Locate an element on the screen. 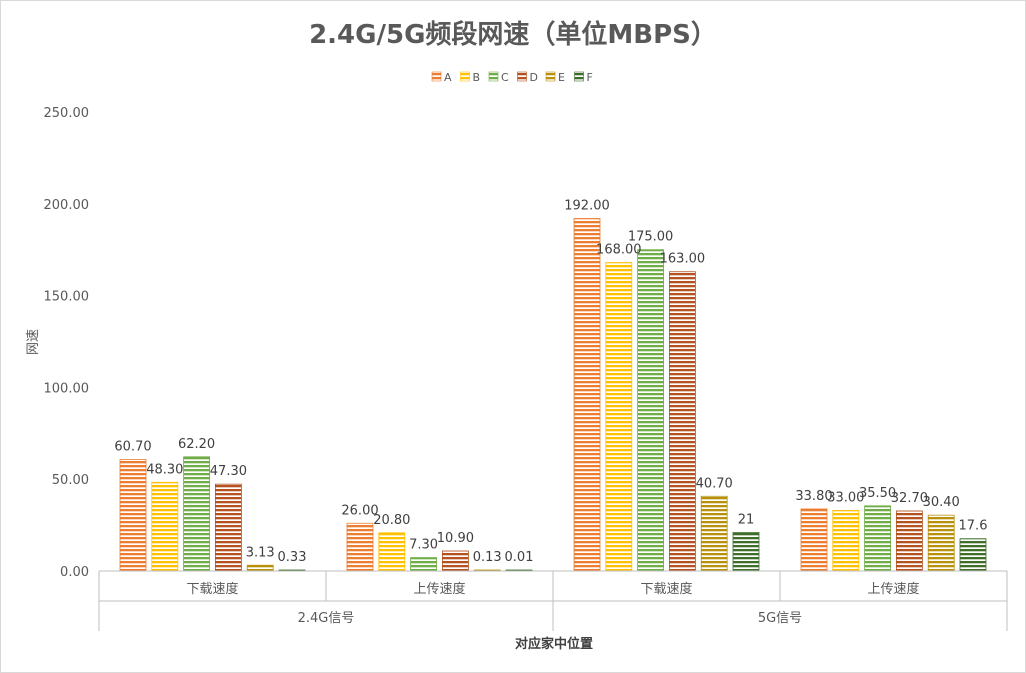 The height and width of the screenshot is (673, 1026). bar-data-label: 163.00 is located at coordinates (683, 259).